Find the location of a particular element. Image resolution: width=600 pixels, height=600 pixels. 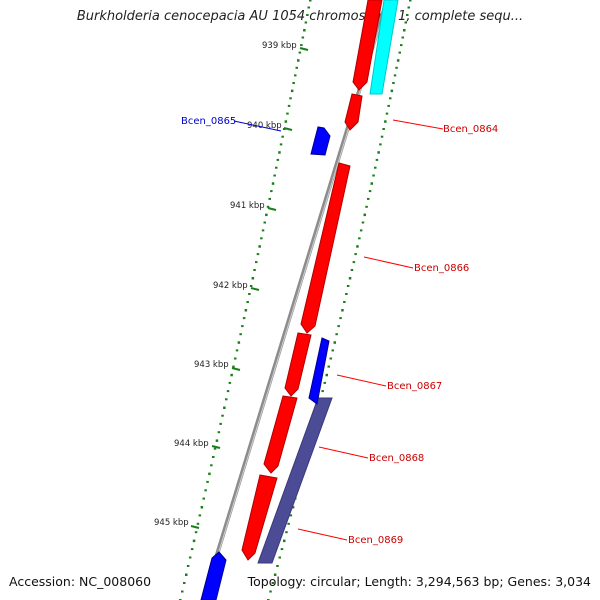

gene-label-bcen-0866: Bcen_0866 is located at coordinates (441, 268).